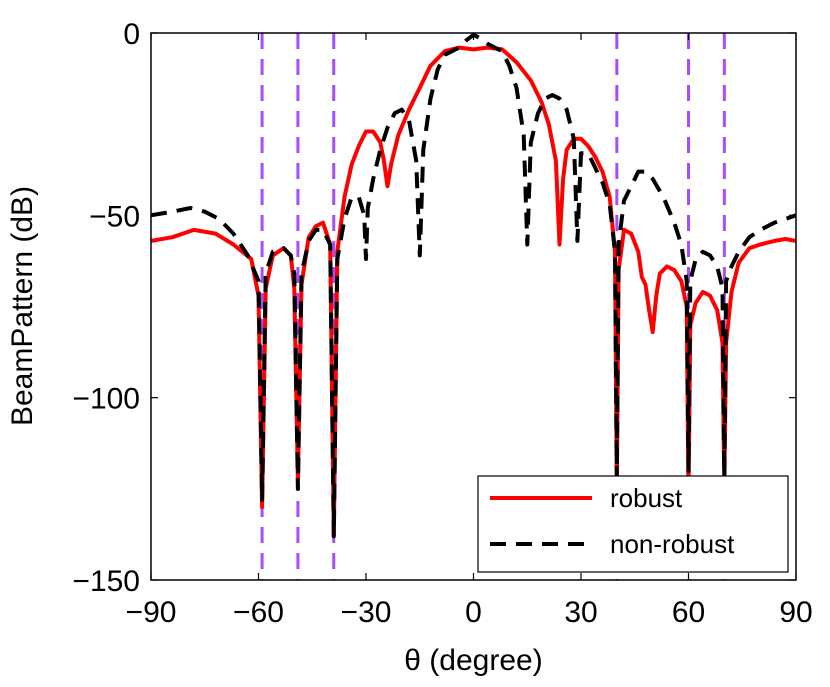  Describe the element at coordinates (473, 660) in the screenshot. I see `x-axis-title: θ (degree)` at that location.